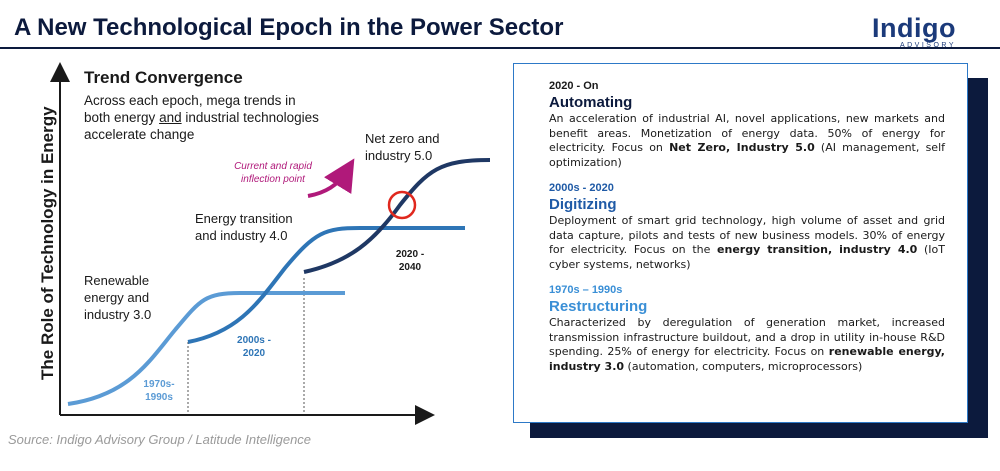 The height and width of the screenshot is (471, 1000). What do you see at coordinates (402, 205) in the screenshot?
I see `inflection-circle` at bounding box center [402, 205].